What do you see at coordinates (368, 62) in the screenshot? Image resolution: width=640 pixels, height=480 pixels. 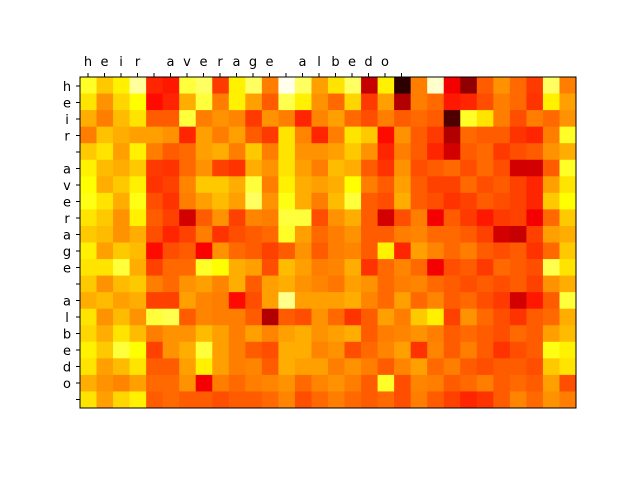 I see `x-tick-label: d` at bounding box center [368, 62].